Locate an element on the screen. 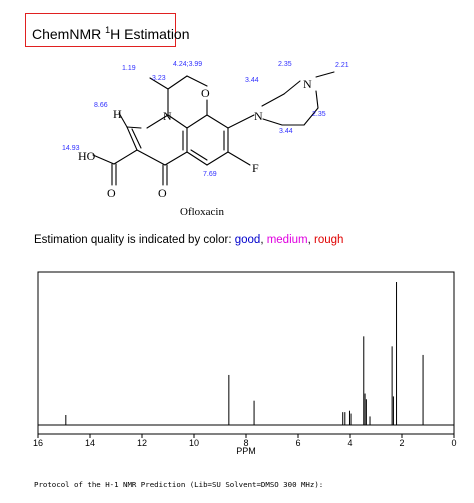 Image resolution: width=474 pixels, height=503 pixels. tick-label-2: 2 is located at coordinates (401, 443).